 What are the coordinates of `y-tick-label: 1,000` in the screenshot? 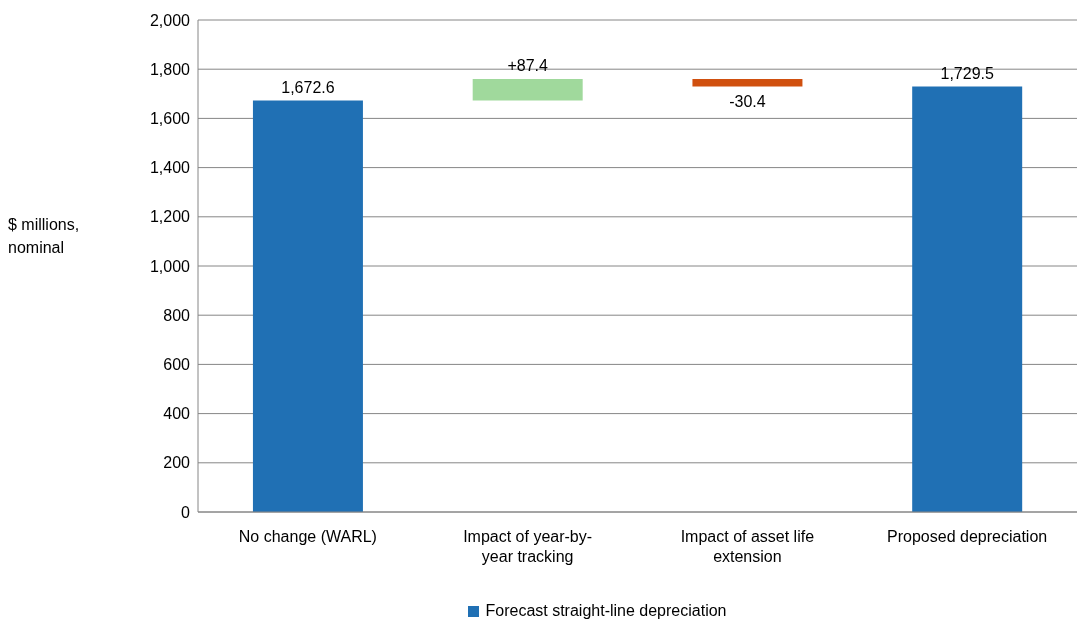 It's located at (170, 266).